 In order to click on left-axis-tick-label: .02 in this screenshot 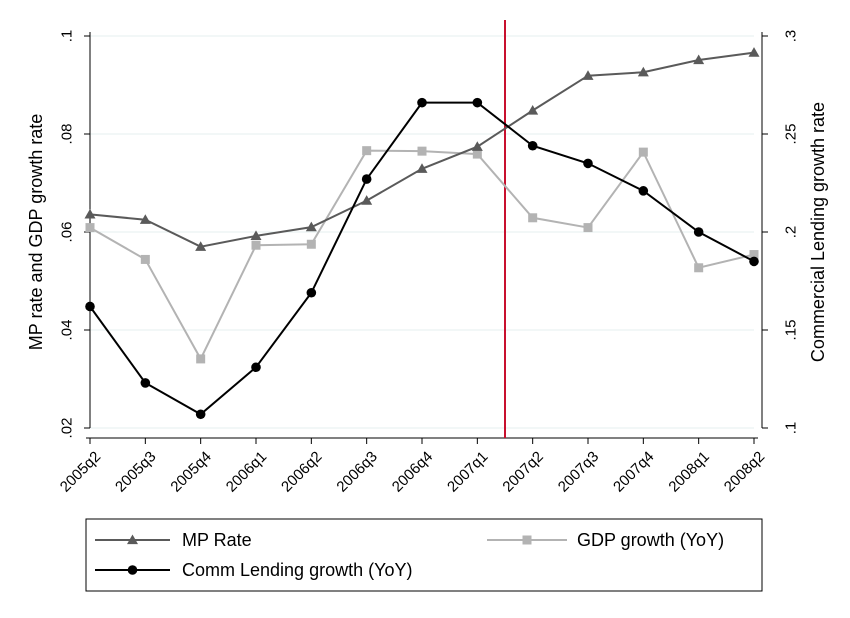, I will do `click(67, 428)`.